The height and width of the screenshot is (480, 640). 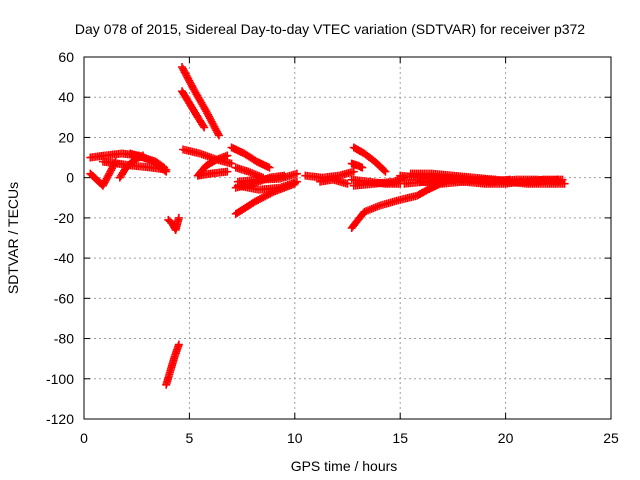 I want to click on y-tick-label: 40, so click(x=66, y=97).